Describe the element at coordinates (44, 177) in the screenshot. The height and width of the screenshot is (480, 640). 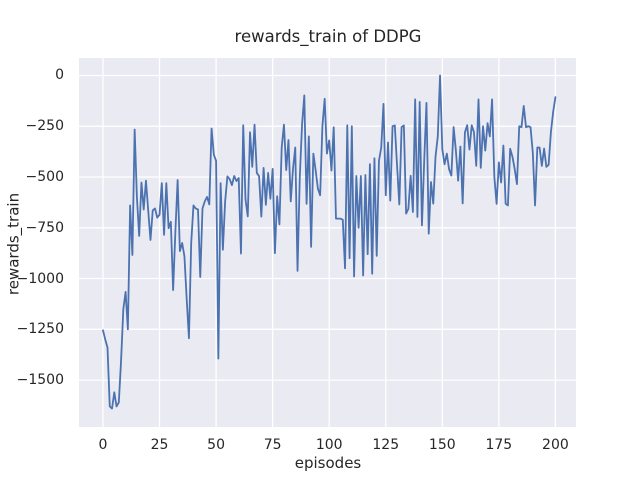
I see `y-tick-label: −500` at that location.